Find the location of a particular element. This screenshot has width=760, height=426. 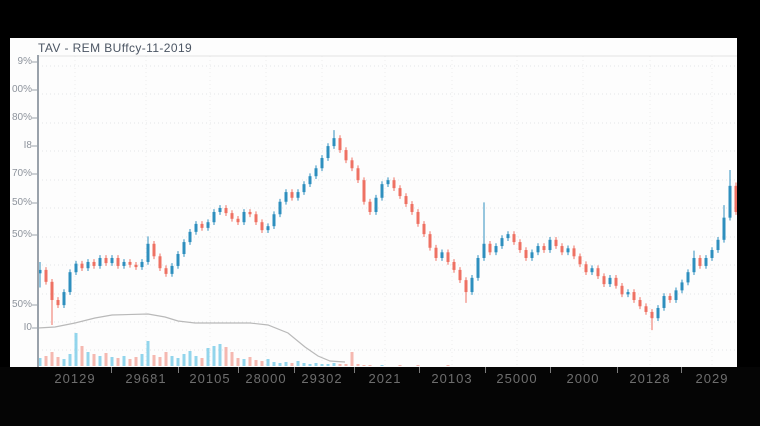

x-axis-label: 2000 is located at coordinates (583, 378).